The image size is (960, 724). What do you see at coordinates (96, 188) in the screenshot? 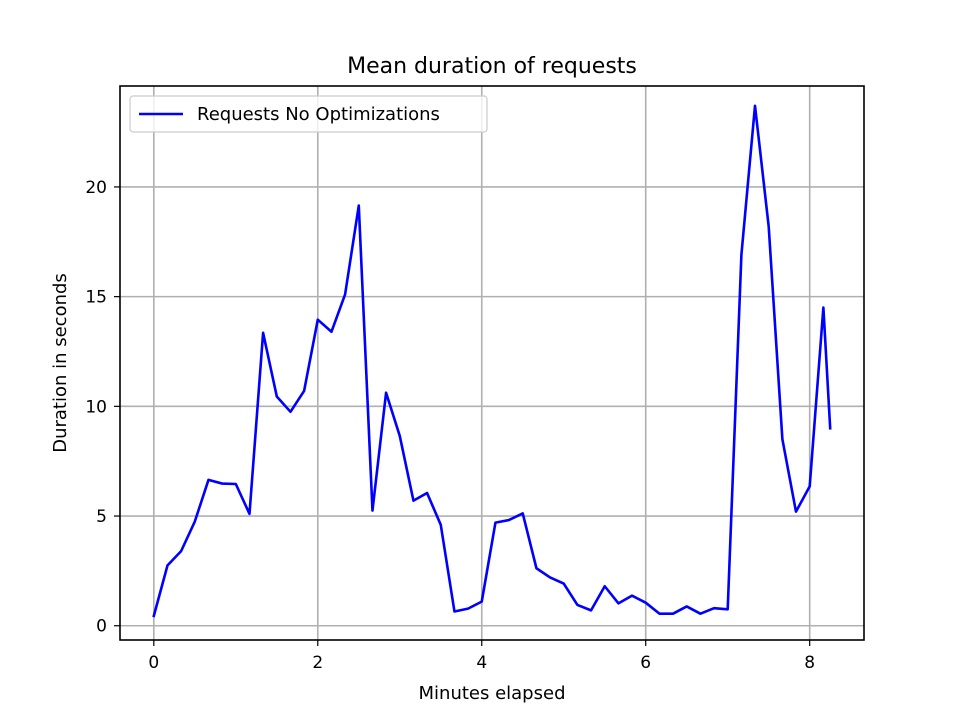
I see `y-tick-label: 20` at bounding box center [96, 188].